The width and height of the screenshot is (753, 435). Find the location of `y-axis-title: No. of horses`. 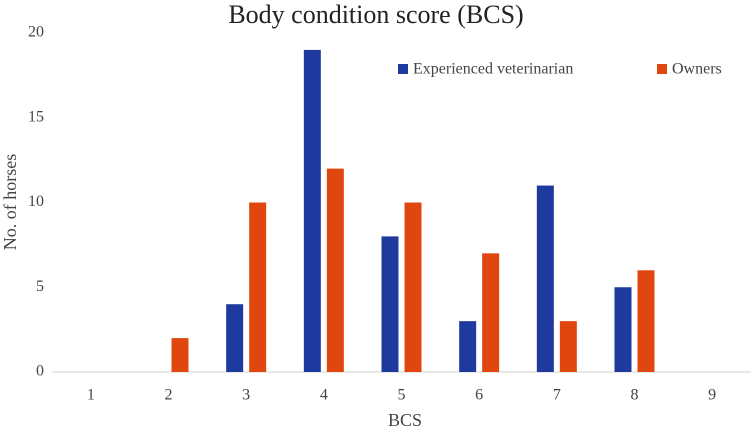

y-axis-title: No. of horses is located at coordinates (10, 202).